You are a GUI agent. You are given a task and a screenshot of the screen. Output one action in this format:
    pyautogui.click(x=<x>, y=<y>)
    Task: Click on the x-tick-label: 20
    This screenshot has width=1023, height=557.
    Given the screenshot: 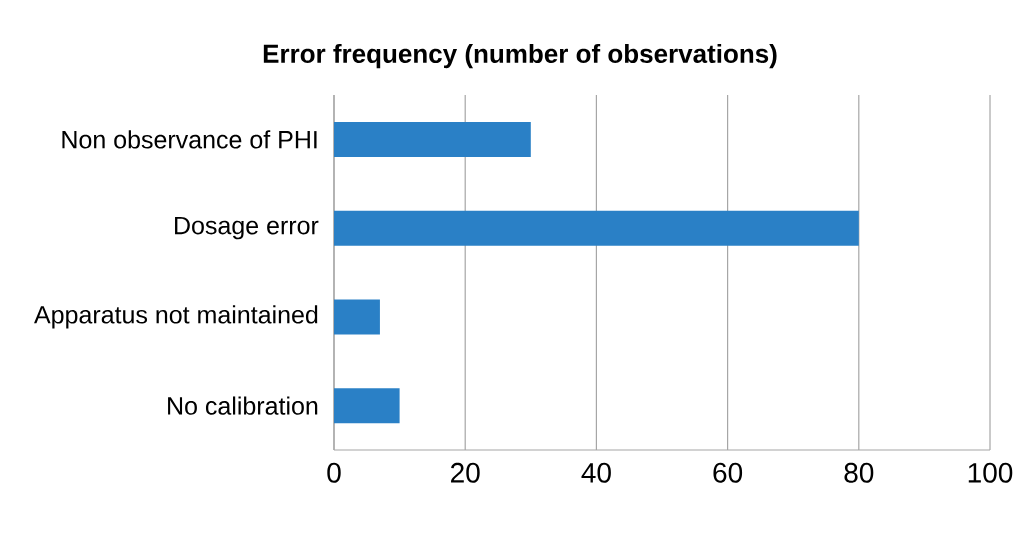 What is the action you would take?
    pyautogui.click(x=465, y=472)
    